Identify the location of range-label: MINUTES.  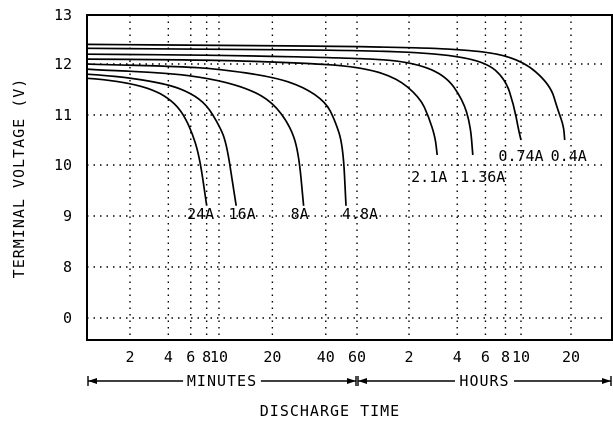
(222, 381).